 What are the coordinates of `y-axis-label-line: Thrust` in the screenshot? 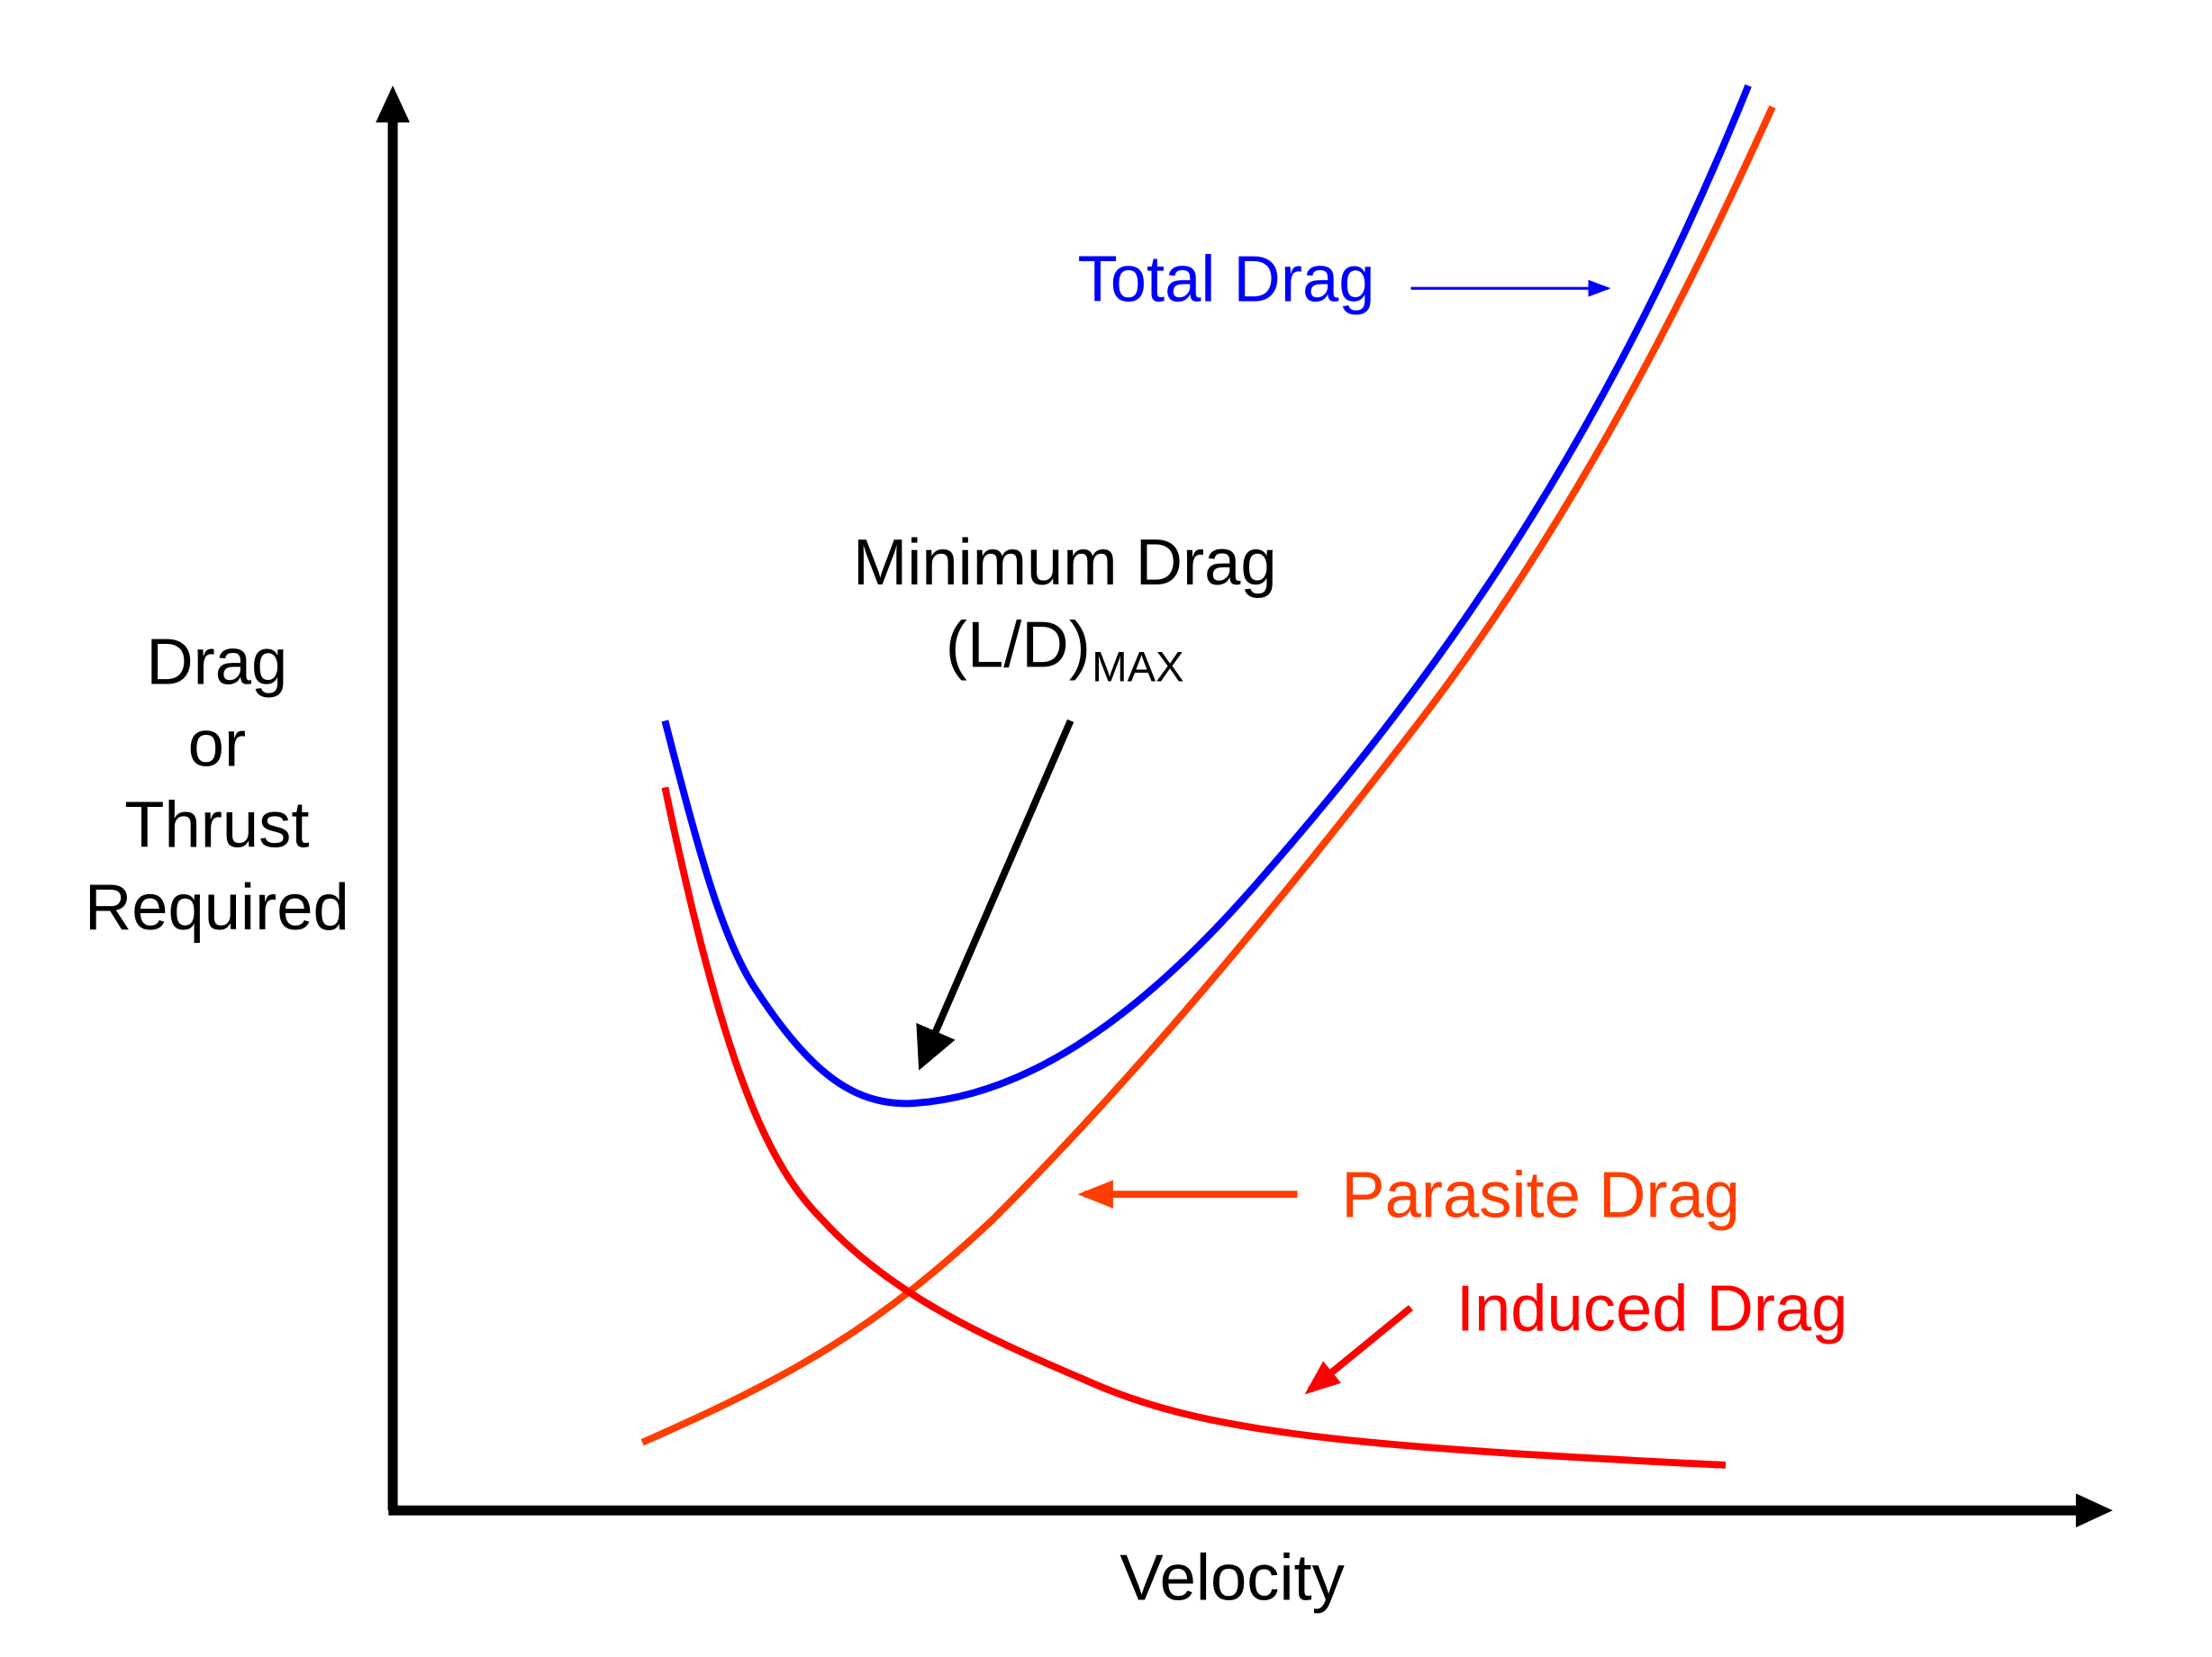 It's located at (216, 824).